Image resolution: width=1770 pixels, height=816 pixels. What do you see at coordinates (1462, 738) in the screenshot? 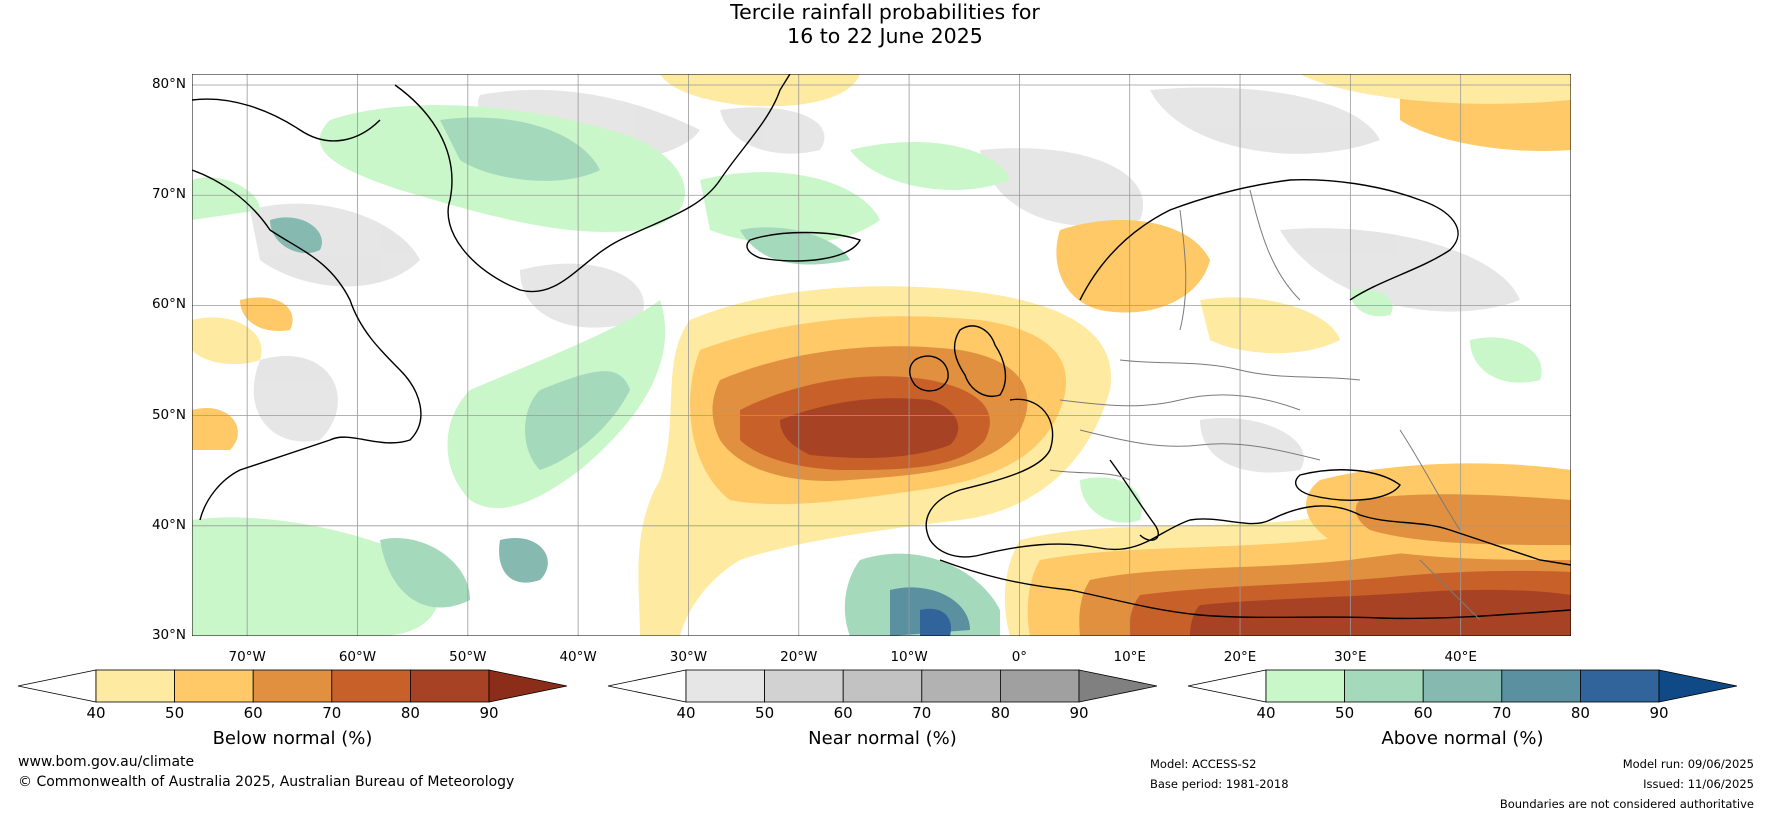
I see `colorbar-title: Above normal (%)` at bounding box center [1462, 738].